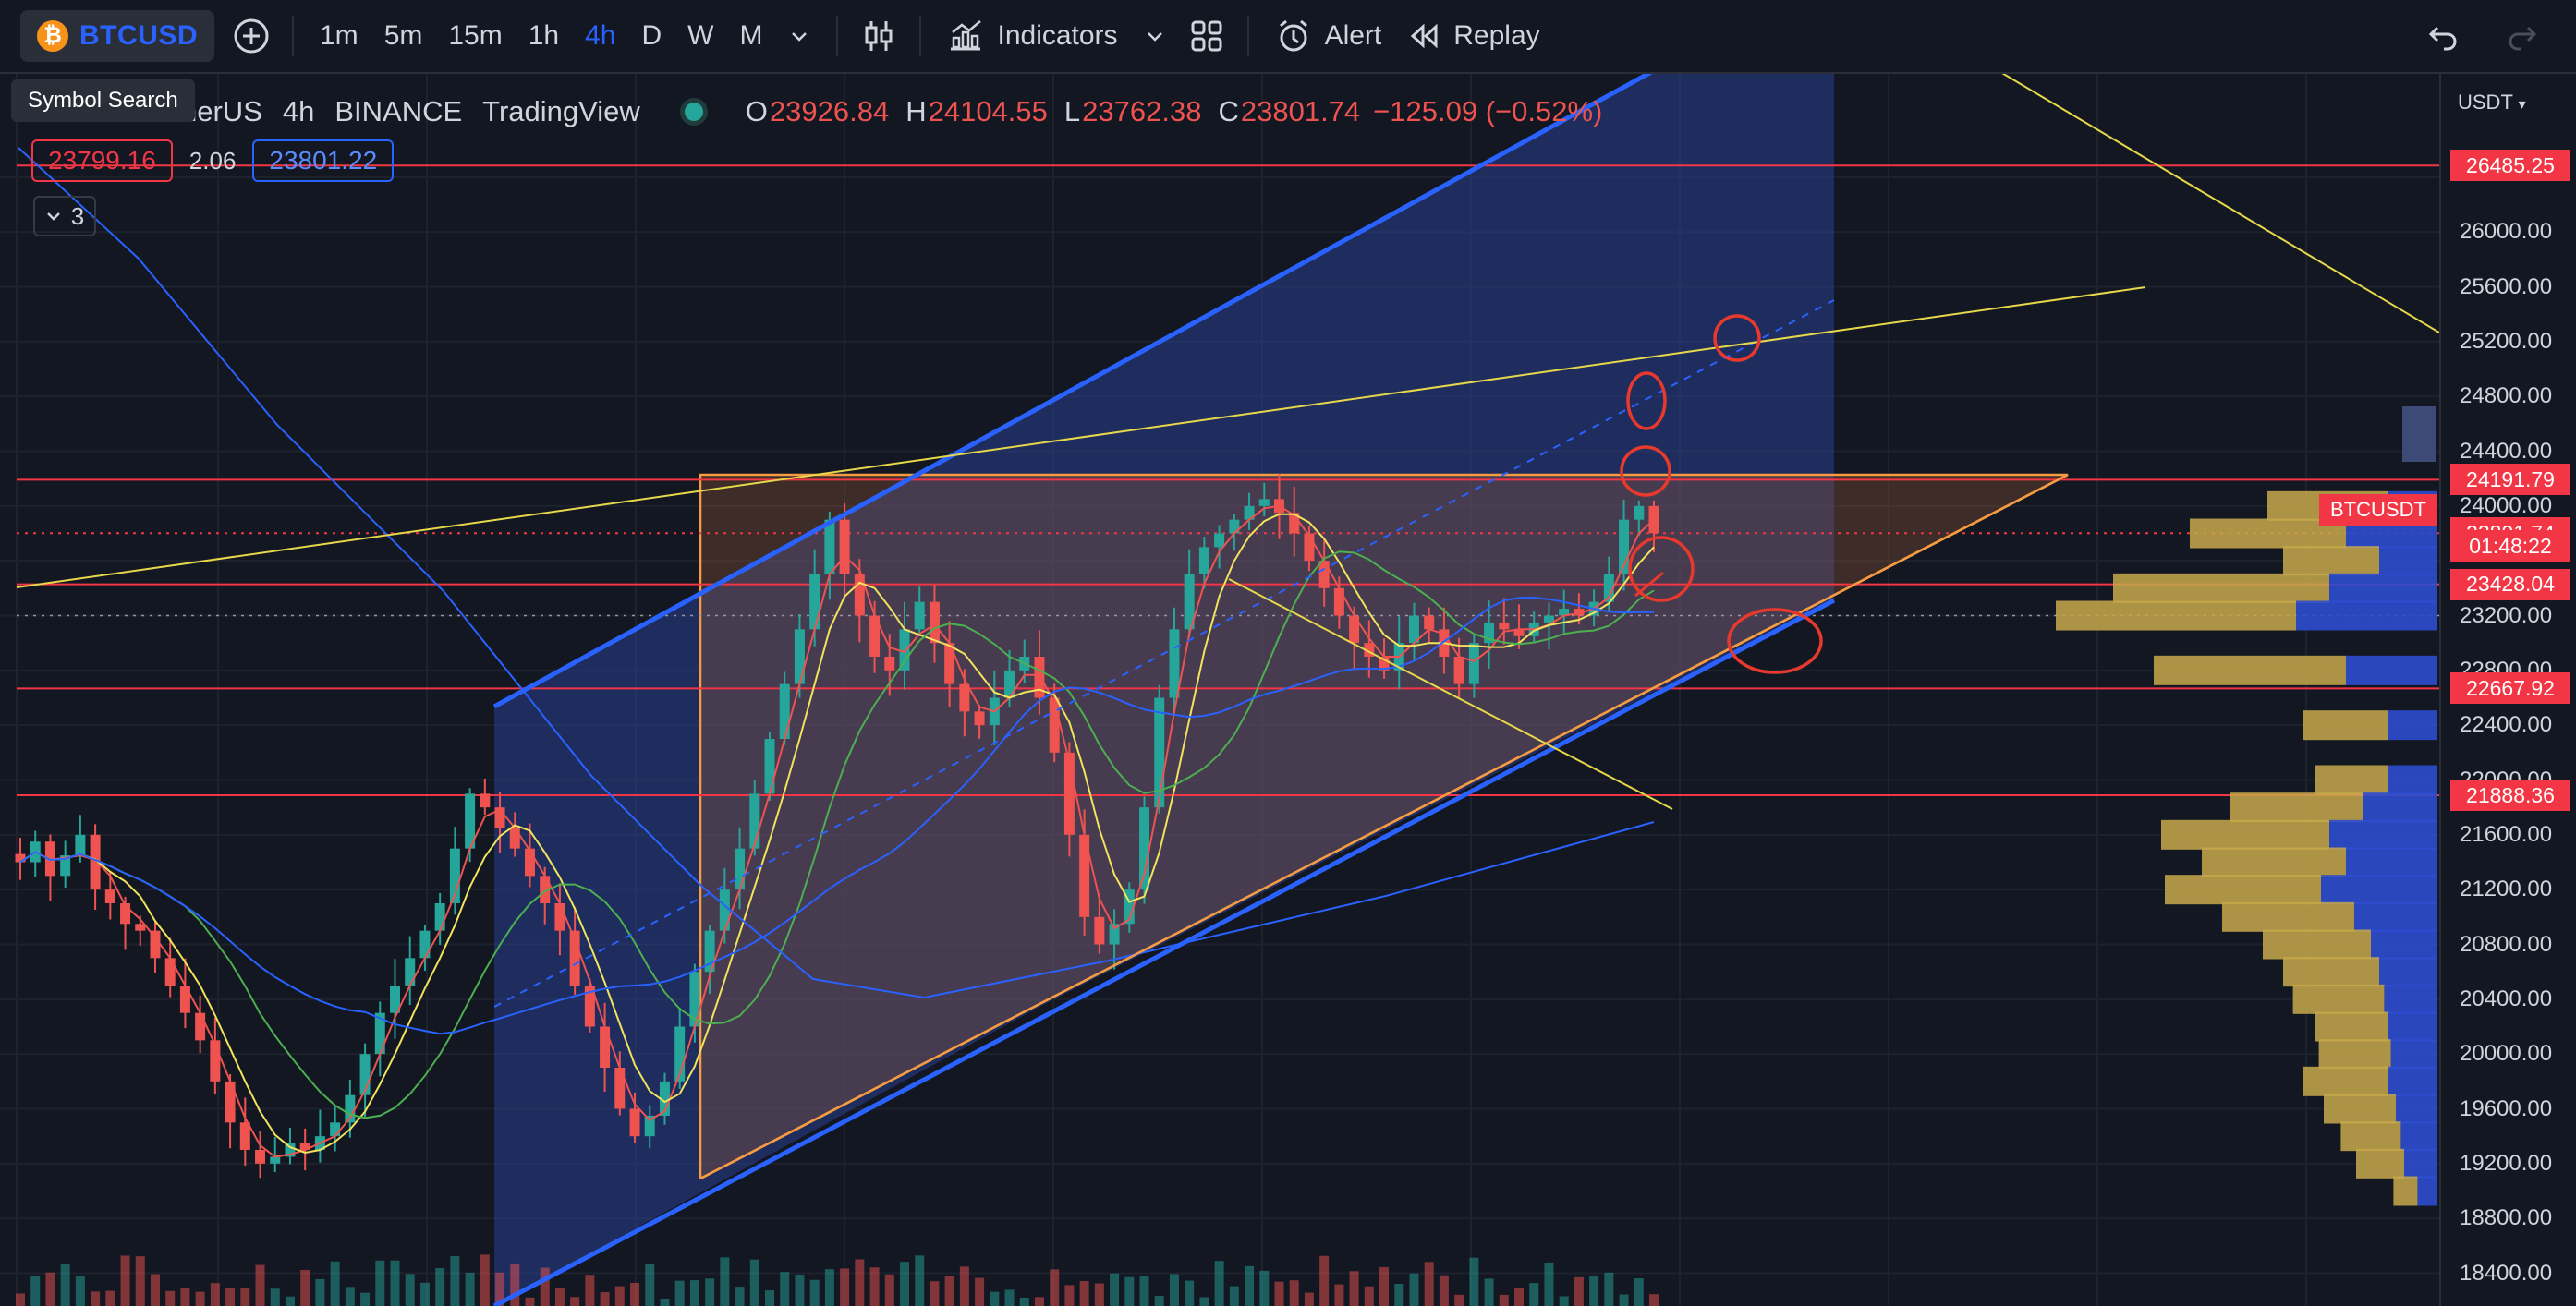 The width and height of the screenshot is (2576, 1306). What do you see at coordinates (323, 160) in the screenshot?
I see `buy-price-button: 23801.22` at bounding box center [323, 160].